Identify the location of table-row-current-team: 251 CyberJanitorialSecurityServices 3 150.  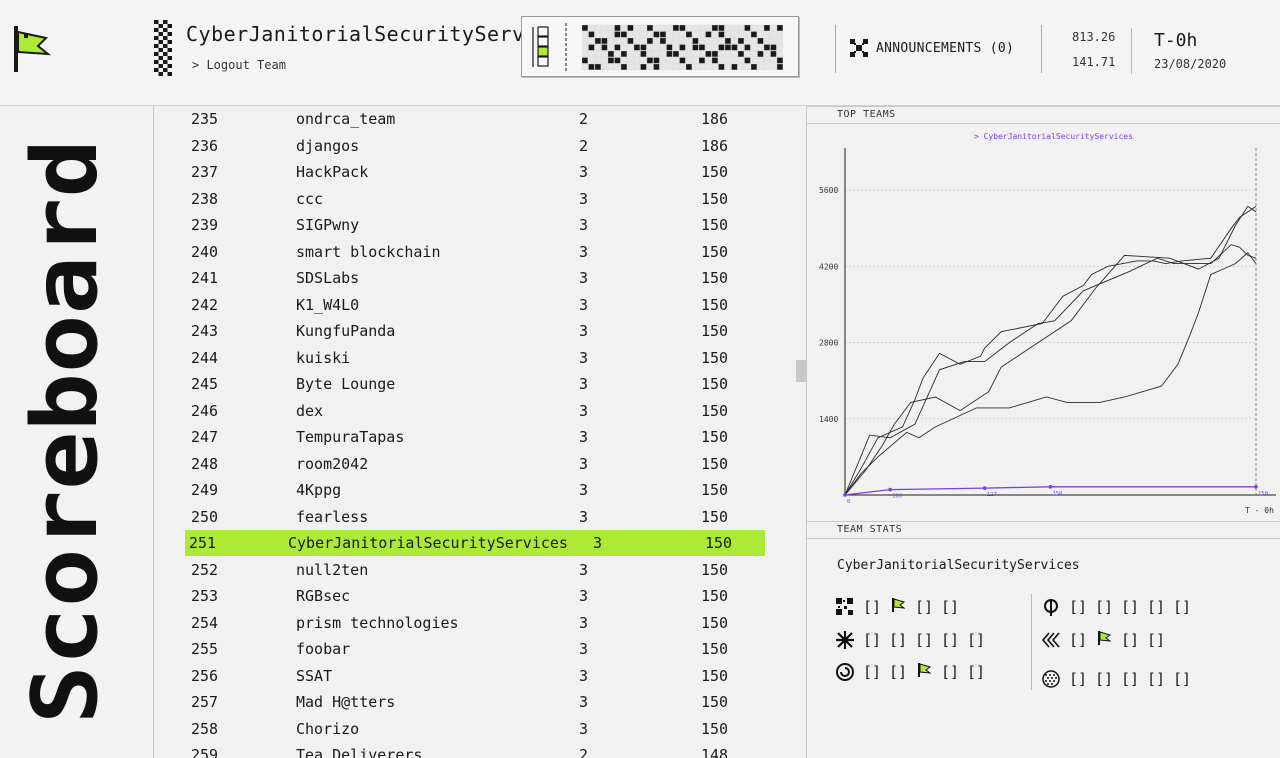
(475, 543).